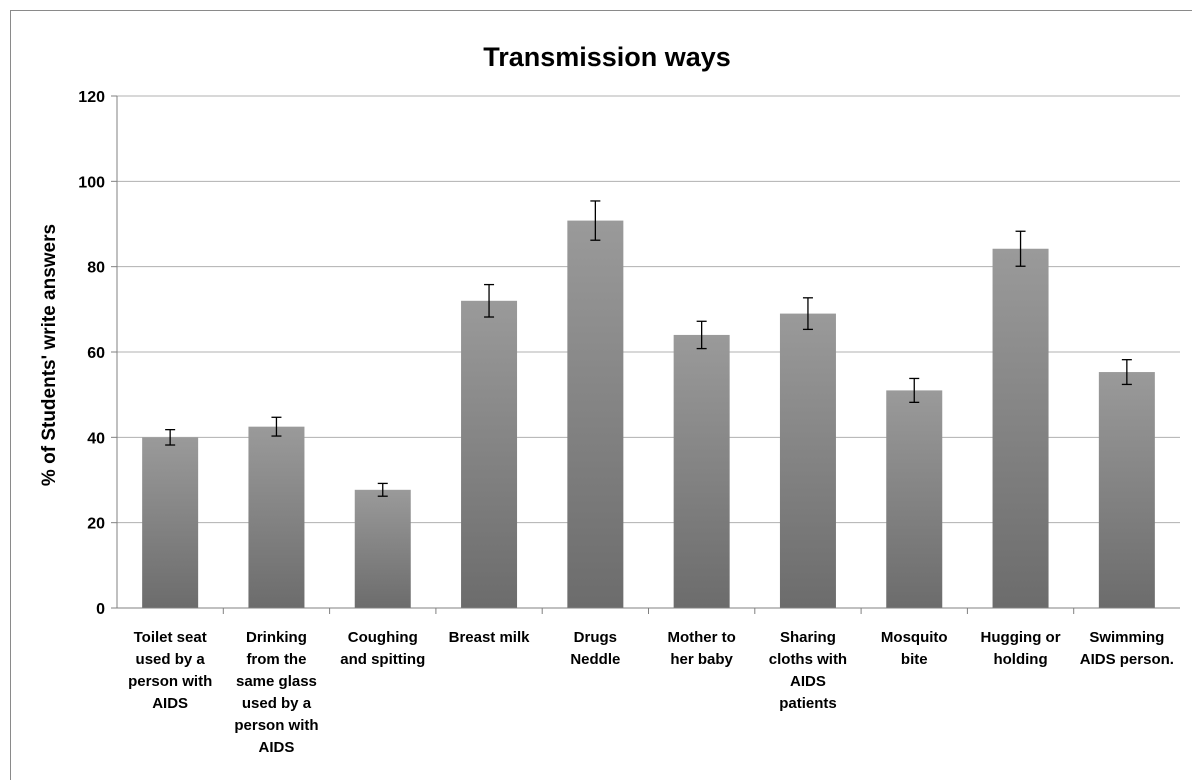  What do you see at coordinates (595, 648) in the screenshot?
I see `x-category-label: Drugs Neddle` at bounding box center [595, 648].